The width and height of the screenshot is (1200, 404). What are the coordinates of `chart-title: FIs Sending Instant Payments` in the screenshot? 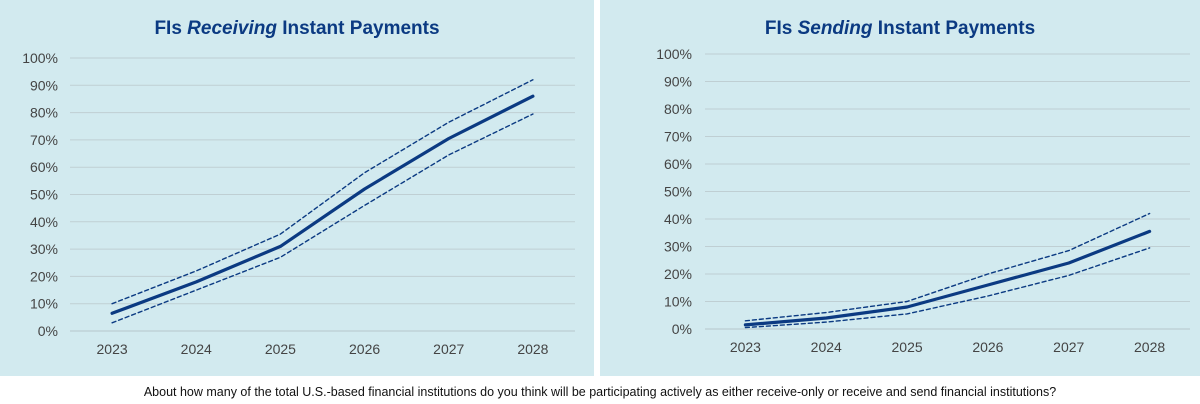 It's located at (900, 28).